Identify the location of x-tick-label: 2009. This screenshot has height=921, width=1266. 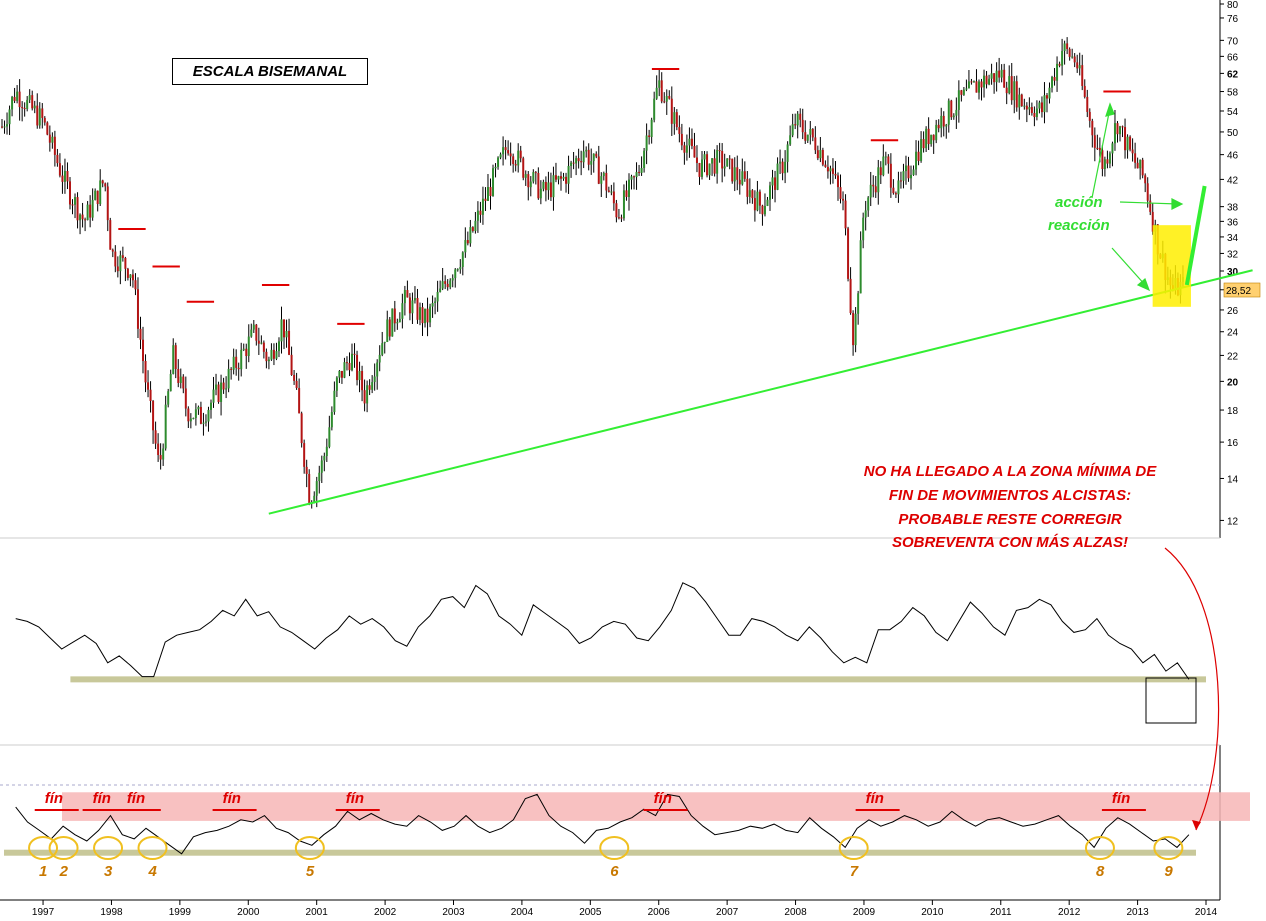
(864, 912).